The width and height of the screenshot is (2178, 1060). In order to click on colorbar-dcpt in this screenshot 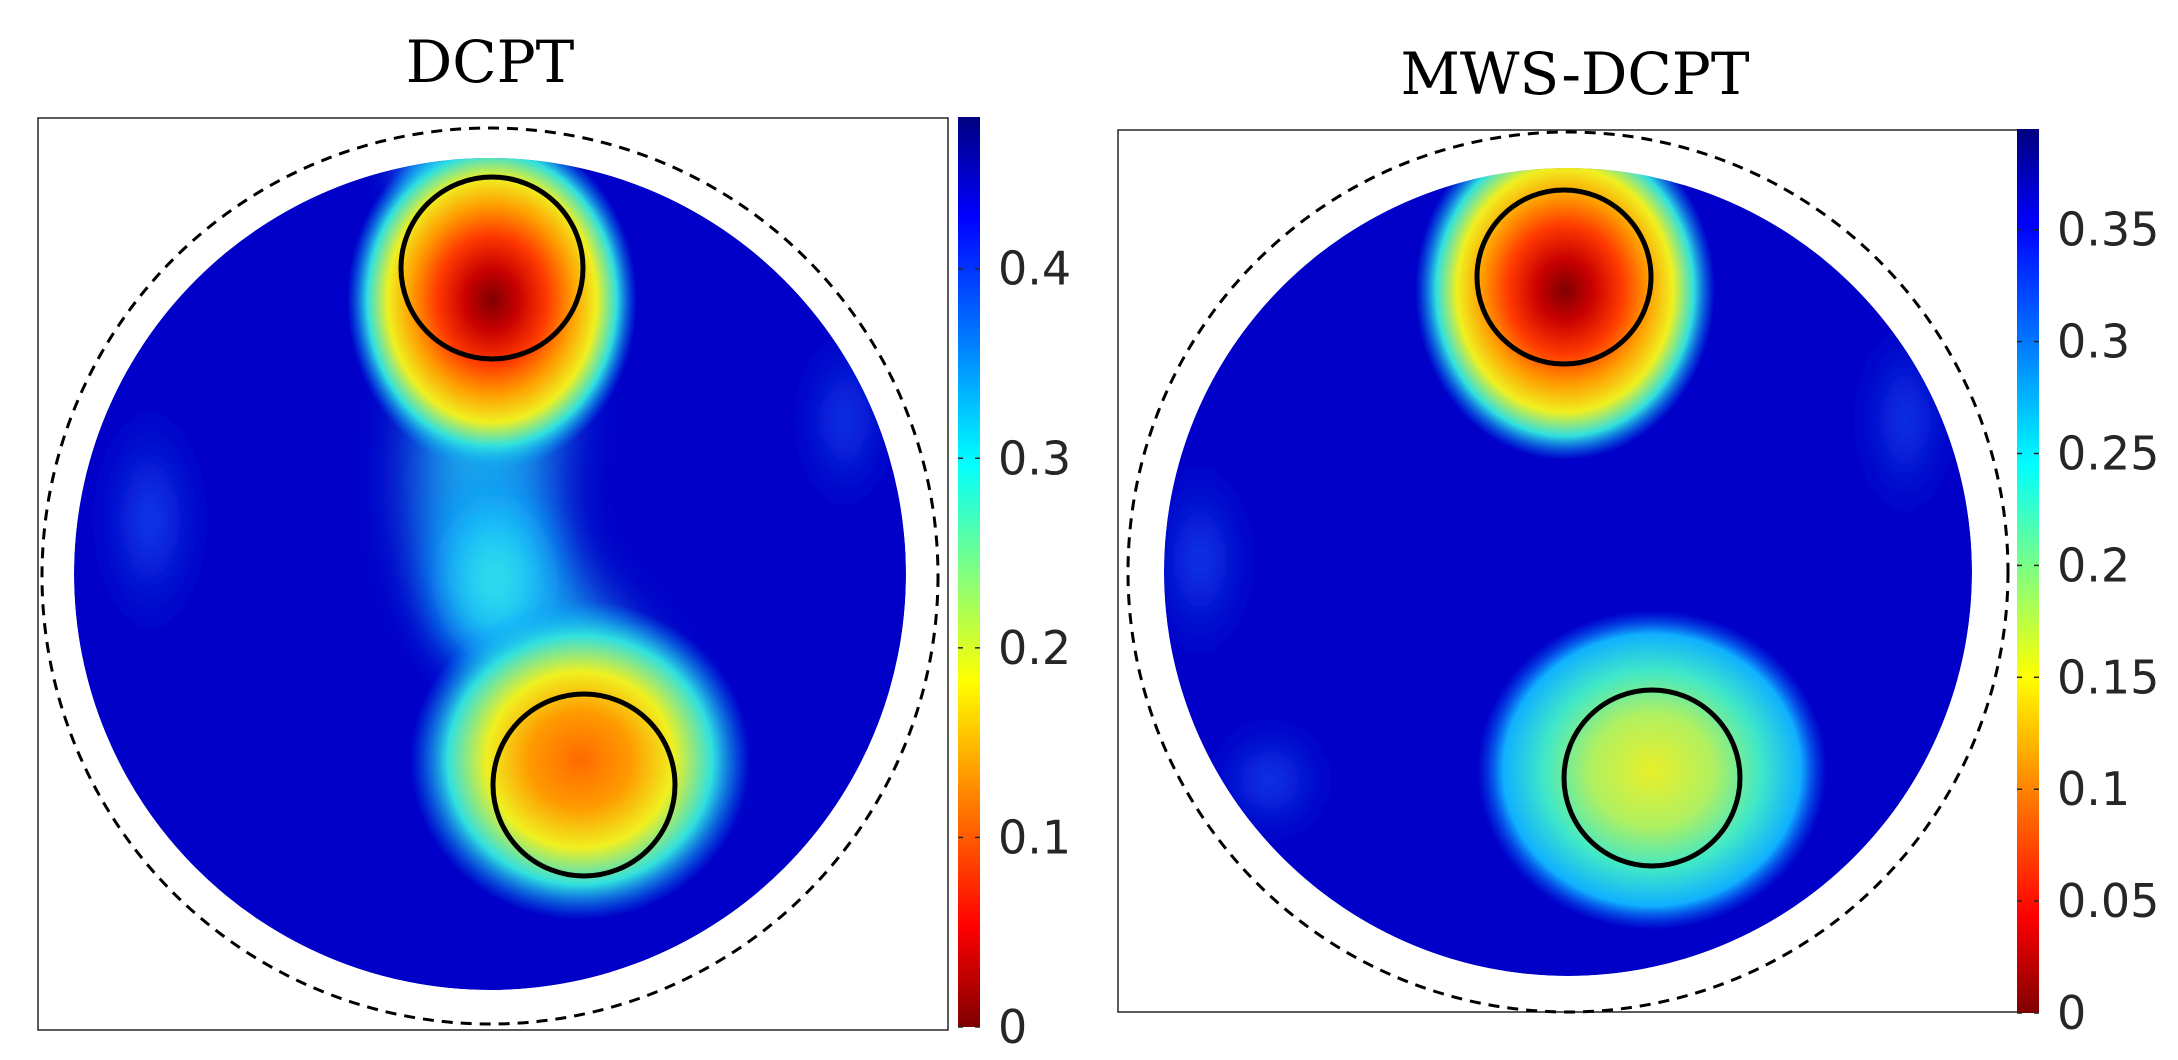, I will do `click(969, 572)`.